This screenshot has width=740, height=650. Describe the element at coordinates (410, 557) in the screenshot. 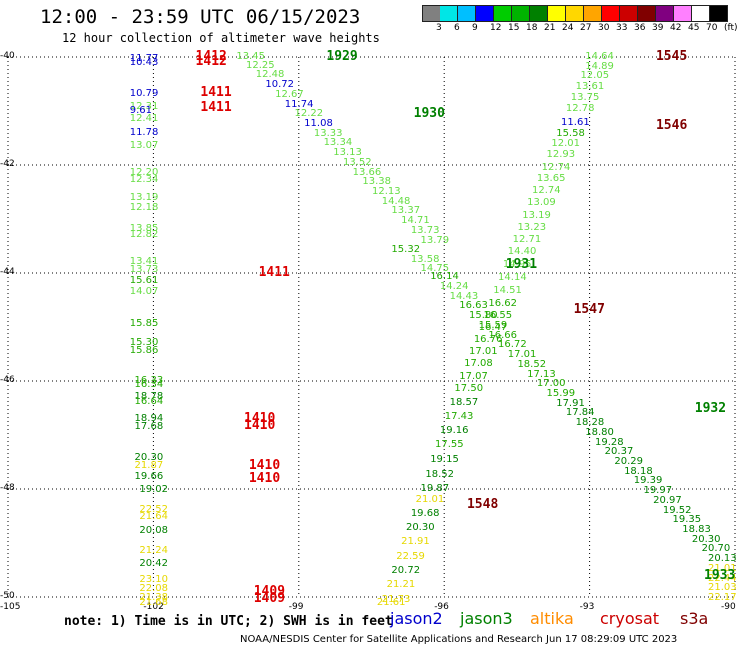

I see `wave-height-value: 22.59` at that location.